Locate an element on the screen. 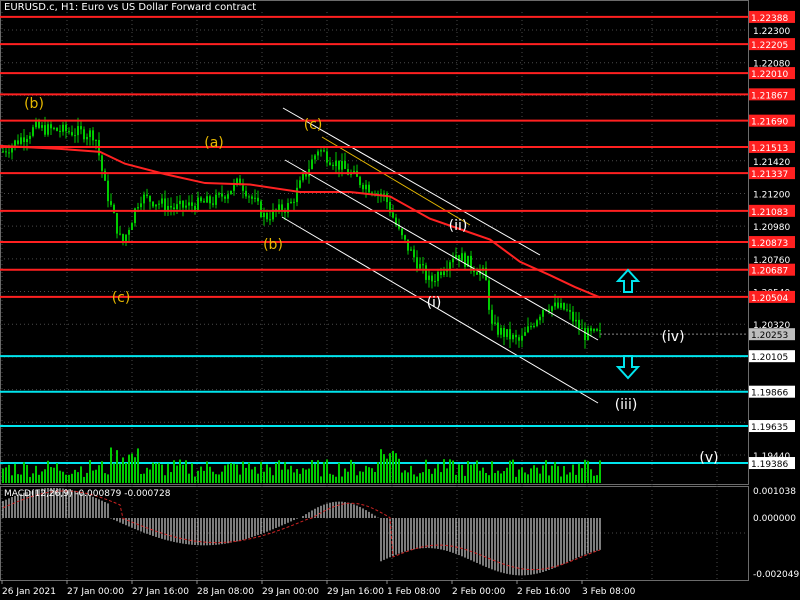 This screenshot has width=800, height=600. price-tick-label: 1.20980 is located at coordinates (771, 228).